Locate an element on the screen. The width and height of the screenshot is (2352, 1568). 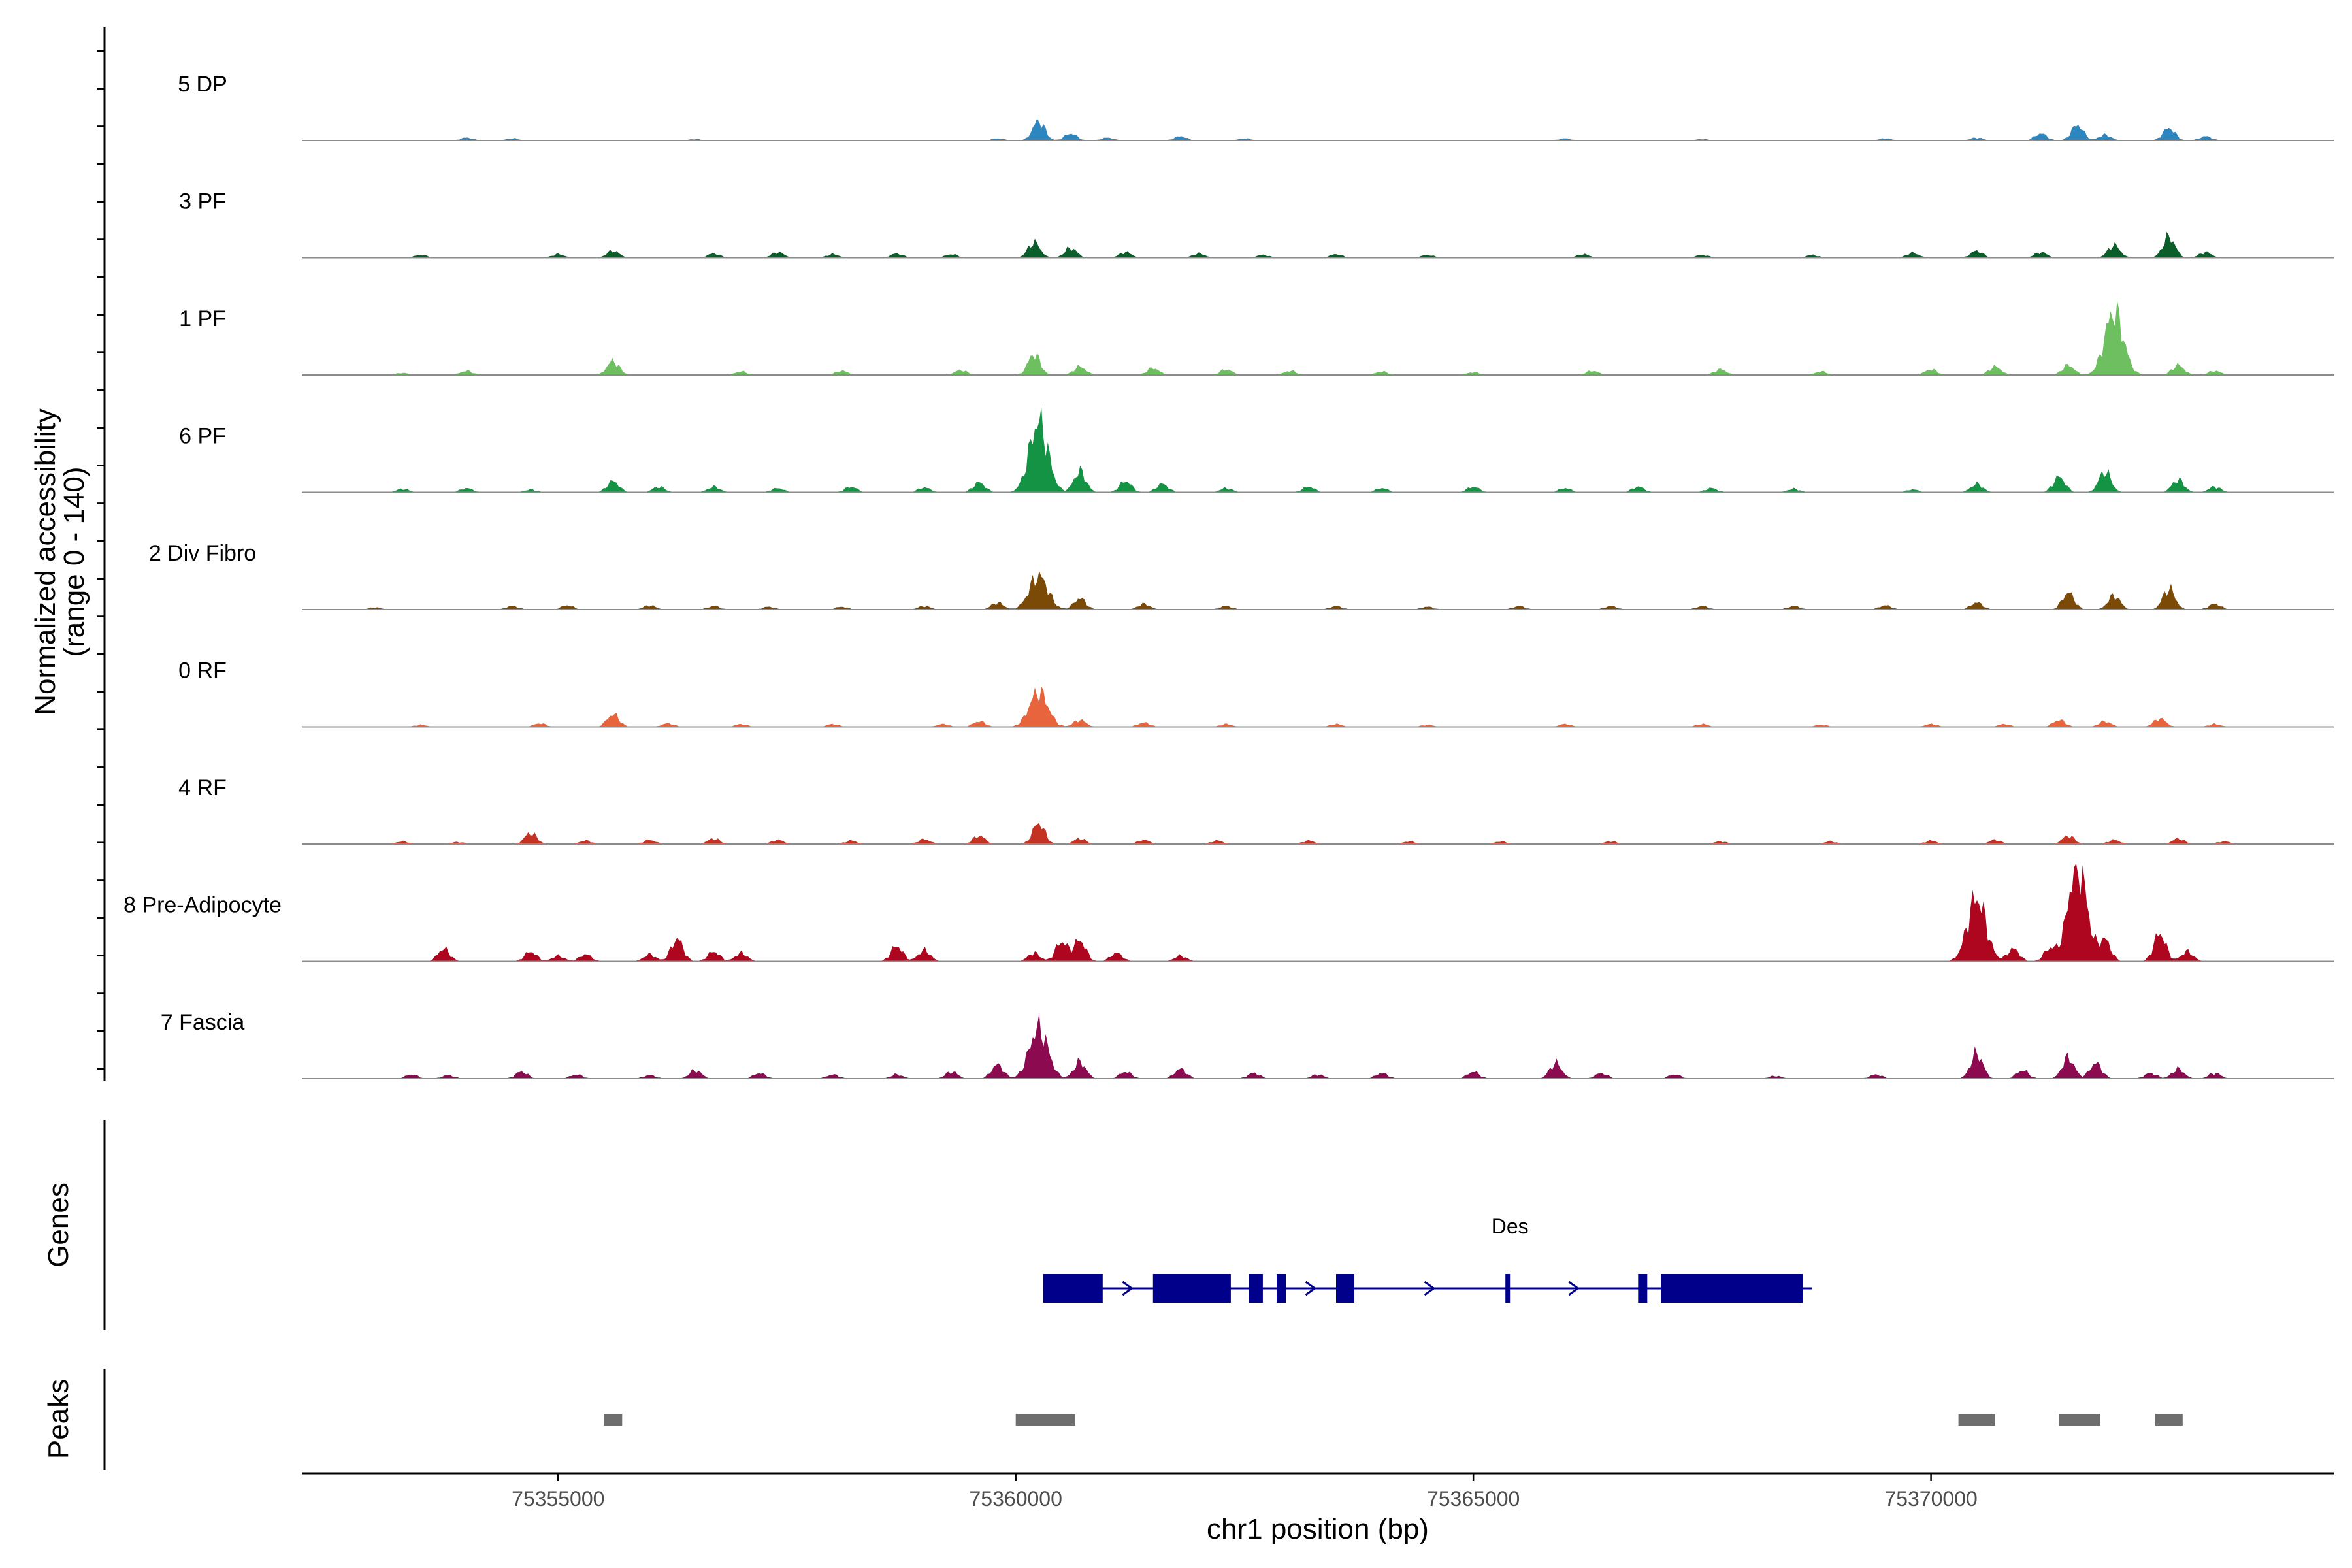
track-3-pf: 3 PF is located at coordinates (1256, 224).